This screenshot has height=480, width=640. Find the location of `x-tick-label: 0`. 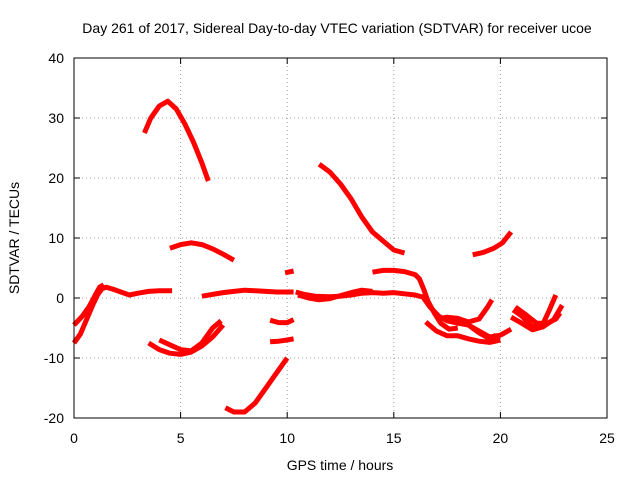

x-tick-label: 0 is located at coordinates (74, 438).